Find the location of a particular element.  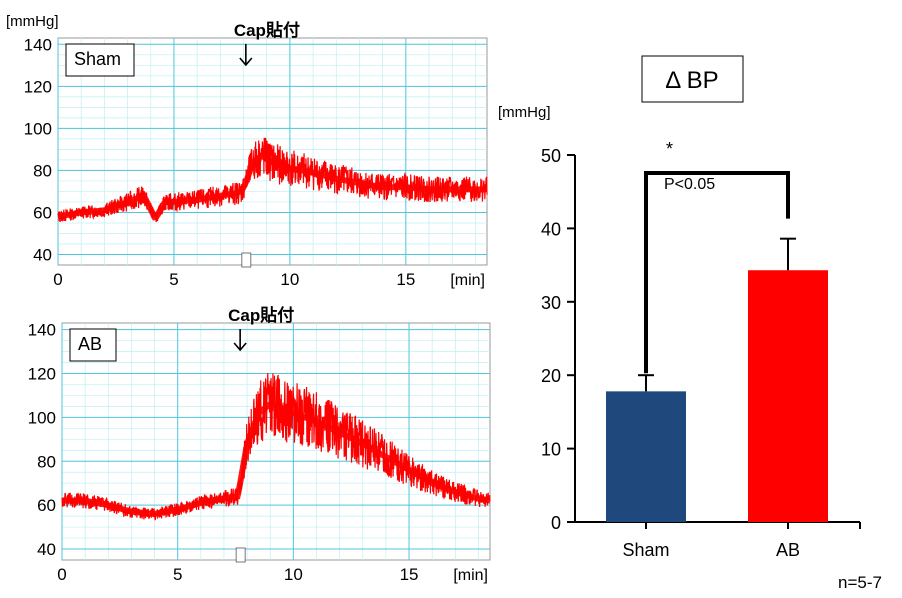

significance-label: P<0.05 is located at coordinates (689, 184).